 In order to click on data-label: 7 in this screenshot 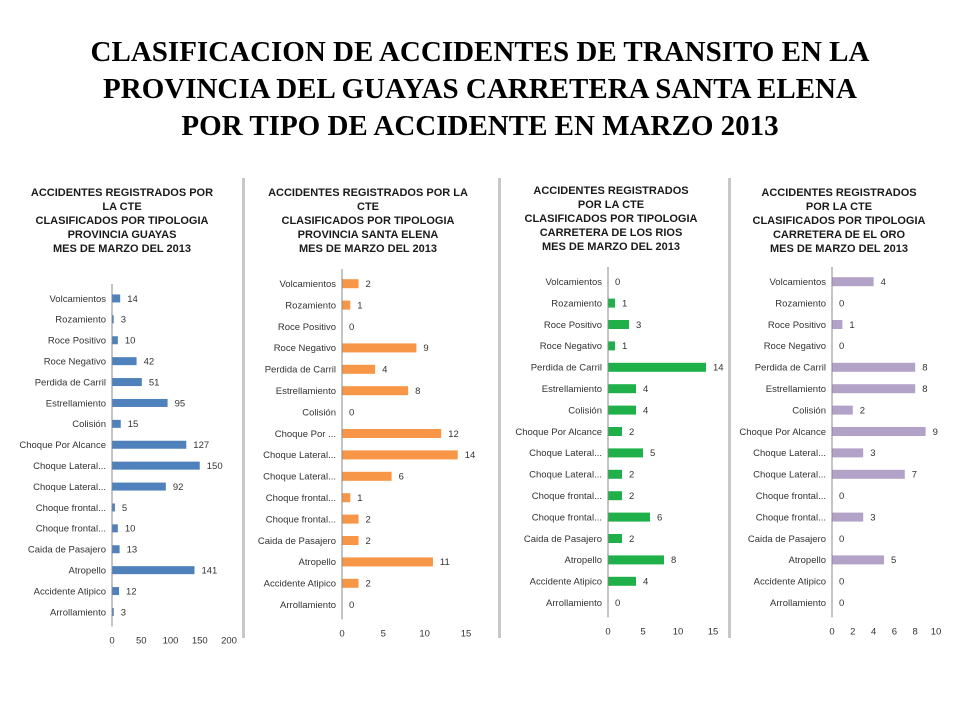, I will do `click(914, 475)`.